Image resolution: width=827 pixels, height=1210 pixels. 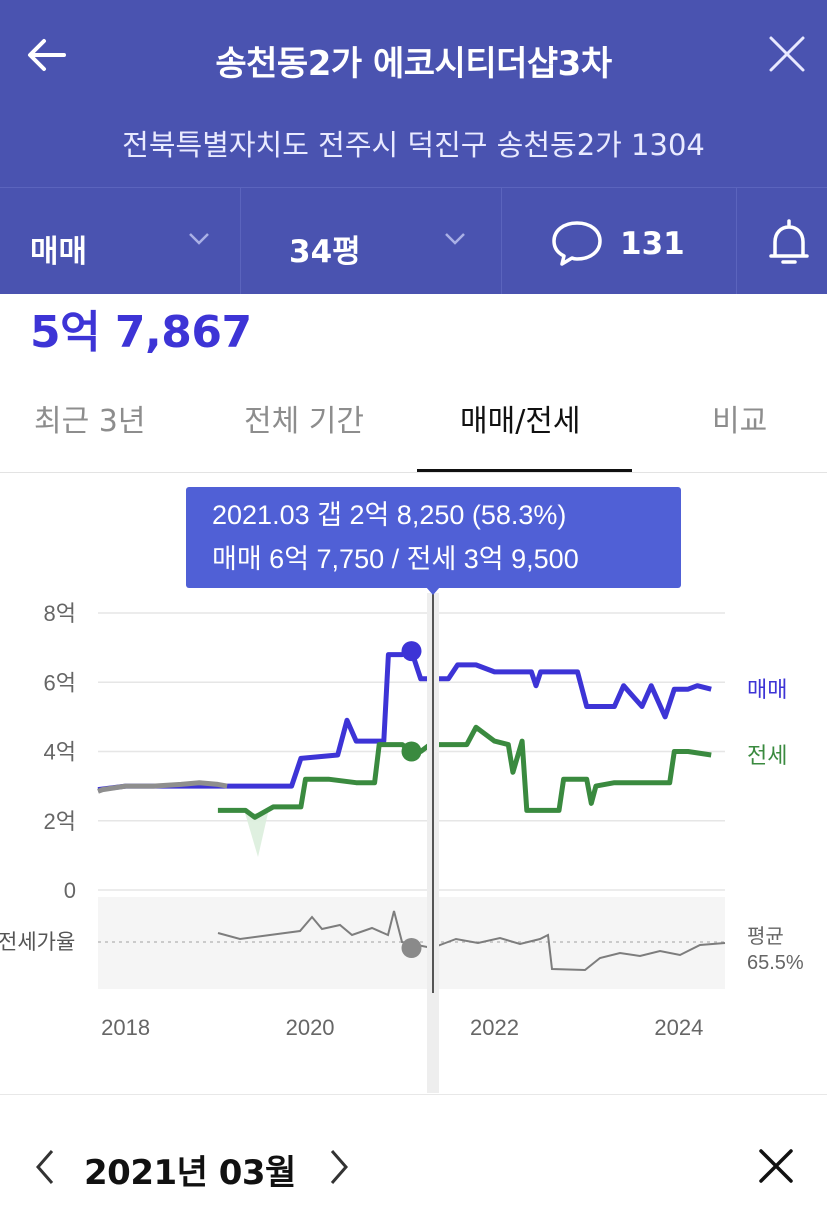 I want to click on chevron-right-icon, so click(x=339, y=1167).